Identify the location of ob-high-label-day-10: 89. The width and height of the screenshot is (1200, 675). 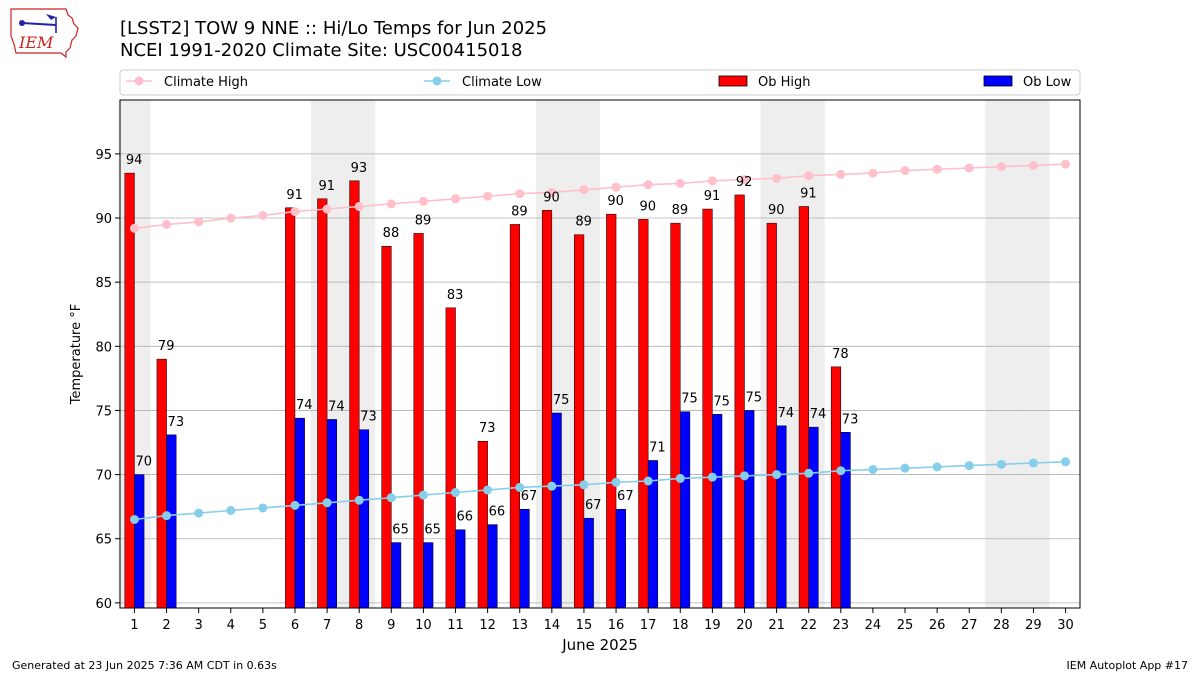
(423, 220).